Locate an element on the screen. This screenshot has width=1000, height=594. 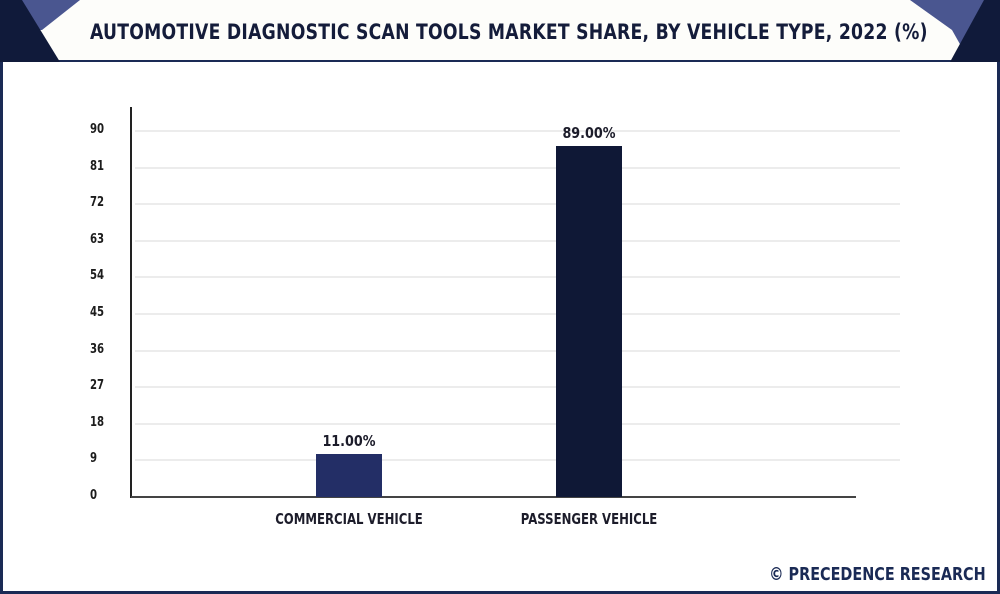
x-category-label: COMMERCIAL VEHICLE is located at coordinates (349, 519).